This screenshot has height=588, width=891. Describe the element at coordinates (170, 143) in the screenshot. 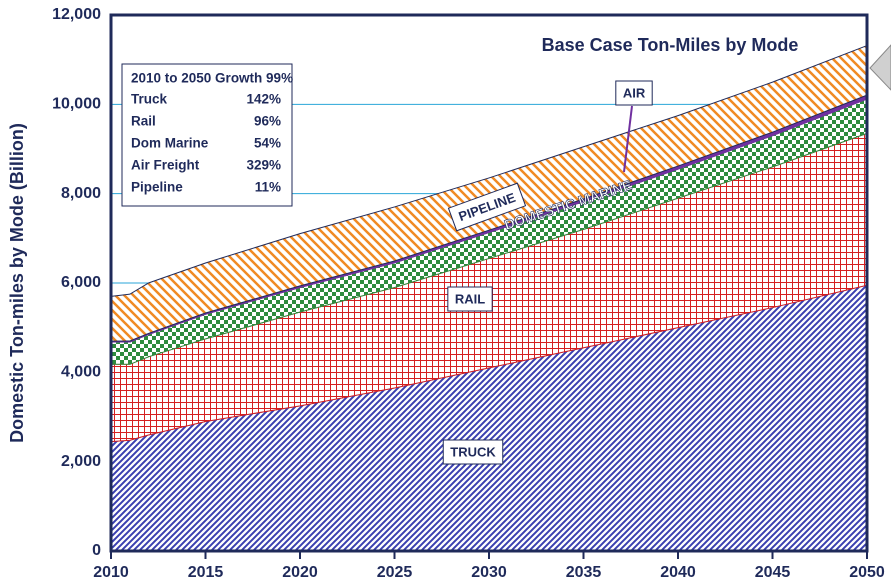

I see `growth-row-label: Dom Marine` at that location.